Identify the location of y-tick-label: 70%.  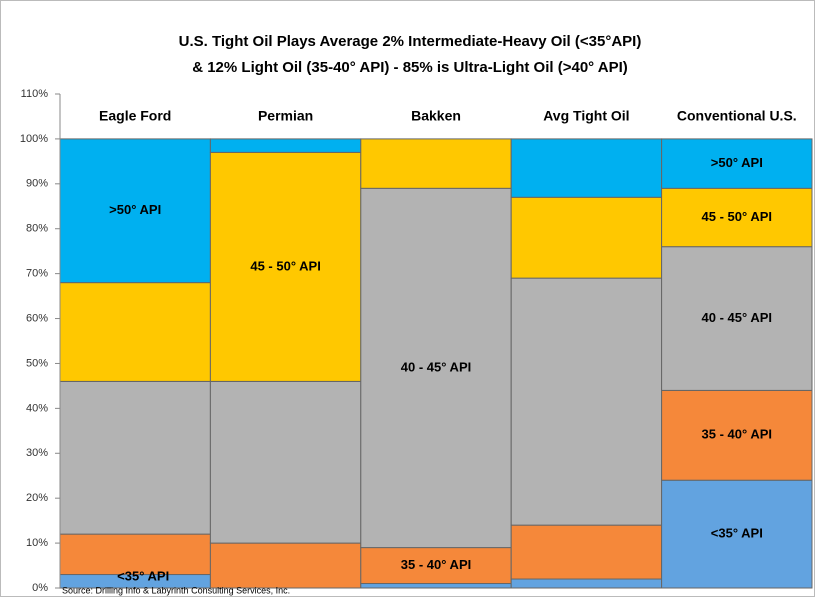
(37, 274).